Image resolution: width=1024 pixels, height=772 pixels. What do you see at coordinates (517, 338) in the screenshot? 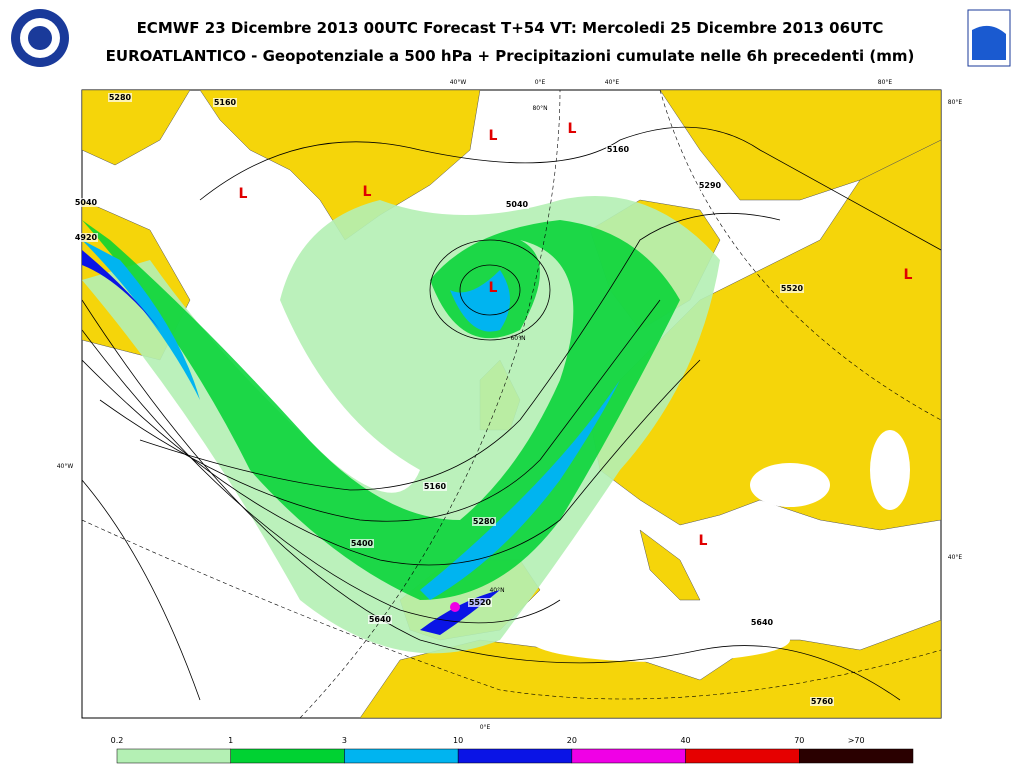
I see `coordinate-label: 60°N` at bounding box center [517, 338].